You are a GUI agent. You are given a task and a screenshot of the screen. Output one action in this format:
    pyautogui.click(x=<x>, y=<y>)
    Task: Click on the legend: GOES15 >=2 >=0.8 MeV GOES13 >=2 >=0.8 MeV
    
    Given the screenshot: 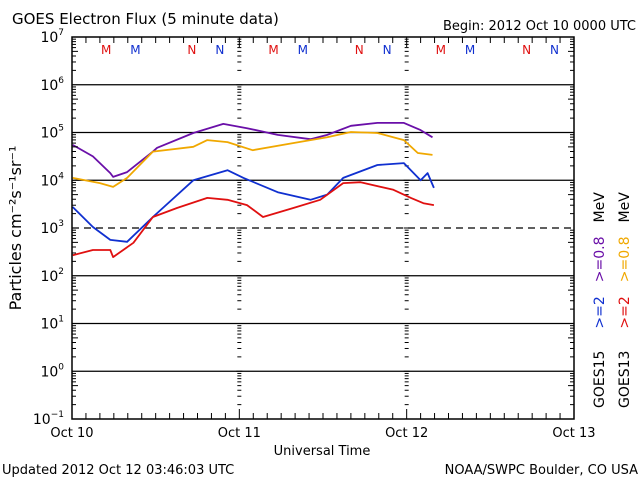 What is the action you would take?
    pyautogui.click(x=612, y=300)
    